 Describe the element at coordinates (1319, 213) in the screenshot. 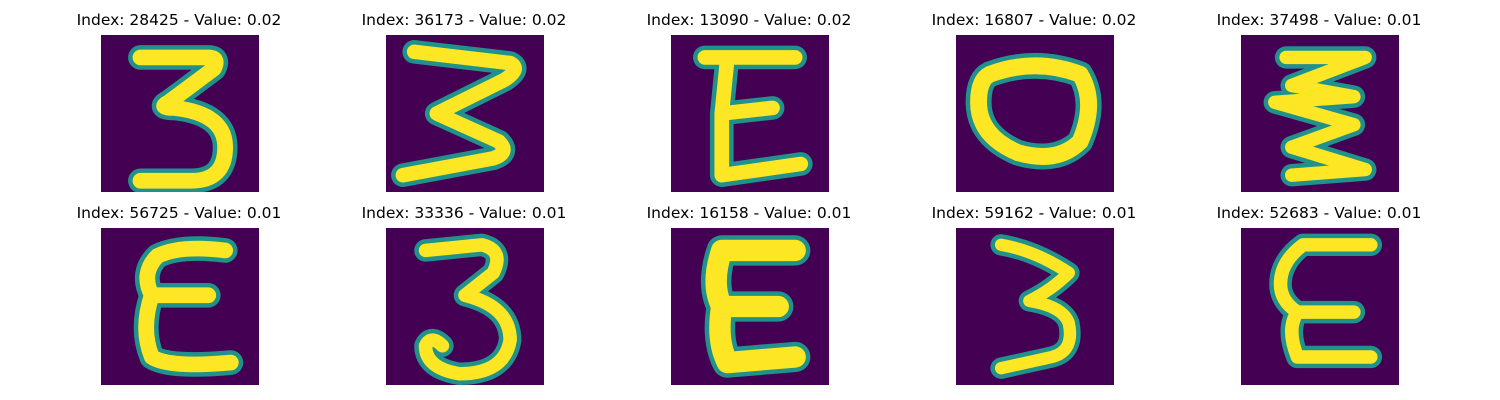

I see `panel-title: Index: 52683 - Value: 0.01` at that location.